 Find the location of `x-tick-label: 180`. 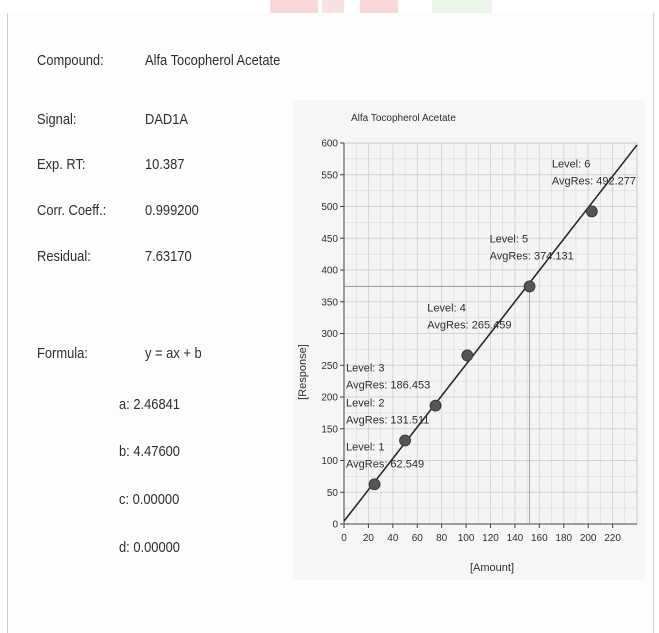

x-tick-label: 180 is located at coordinates (563, 538).